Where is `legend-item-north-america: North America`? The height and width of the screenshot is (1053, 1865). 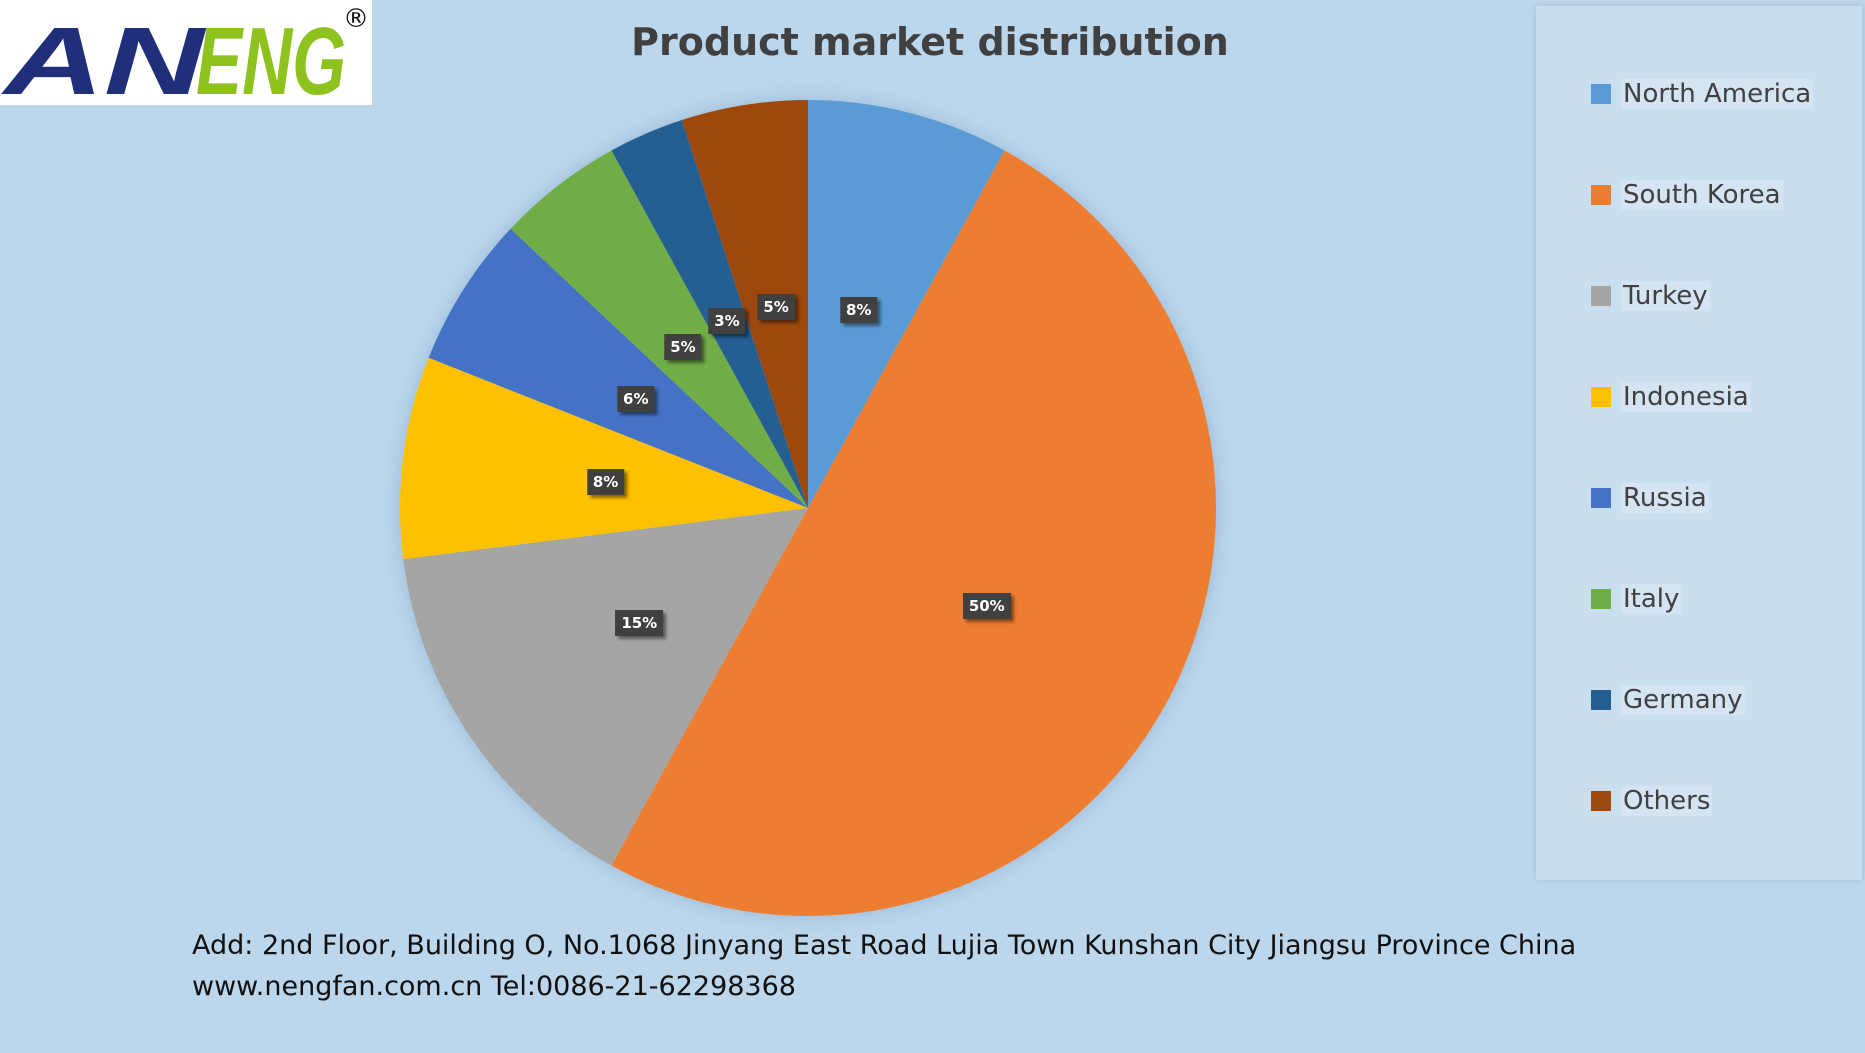 legend-item-north-america: North America is located at coordinates (1702, 94).